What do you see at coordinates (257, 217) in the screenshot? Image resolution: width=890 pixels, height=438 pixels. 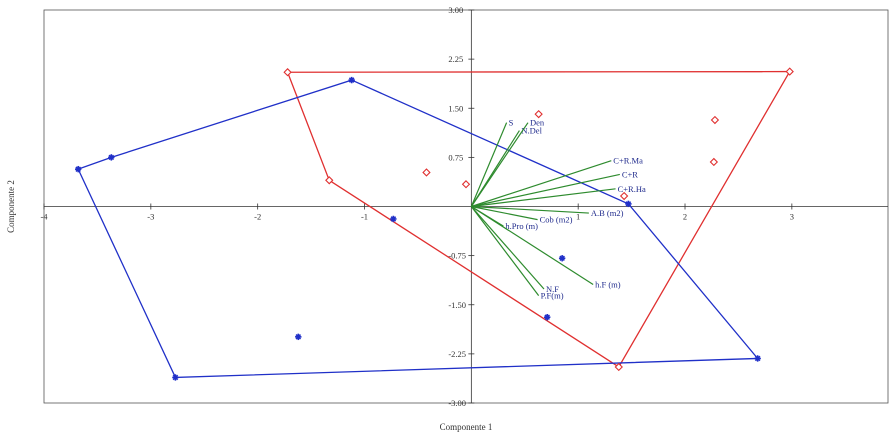 I see `x-tick-label: -2` at bounding box center [257, 217].